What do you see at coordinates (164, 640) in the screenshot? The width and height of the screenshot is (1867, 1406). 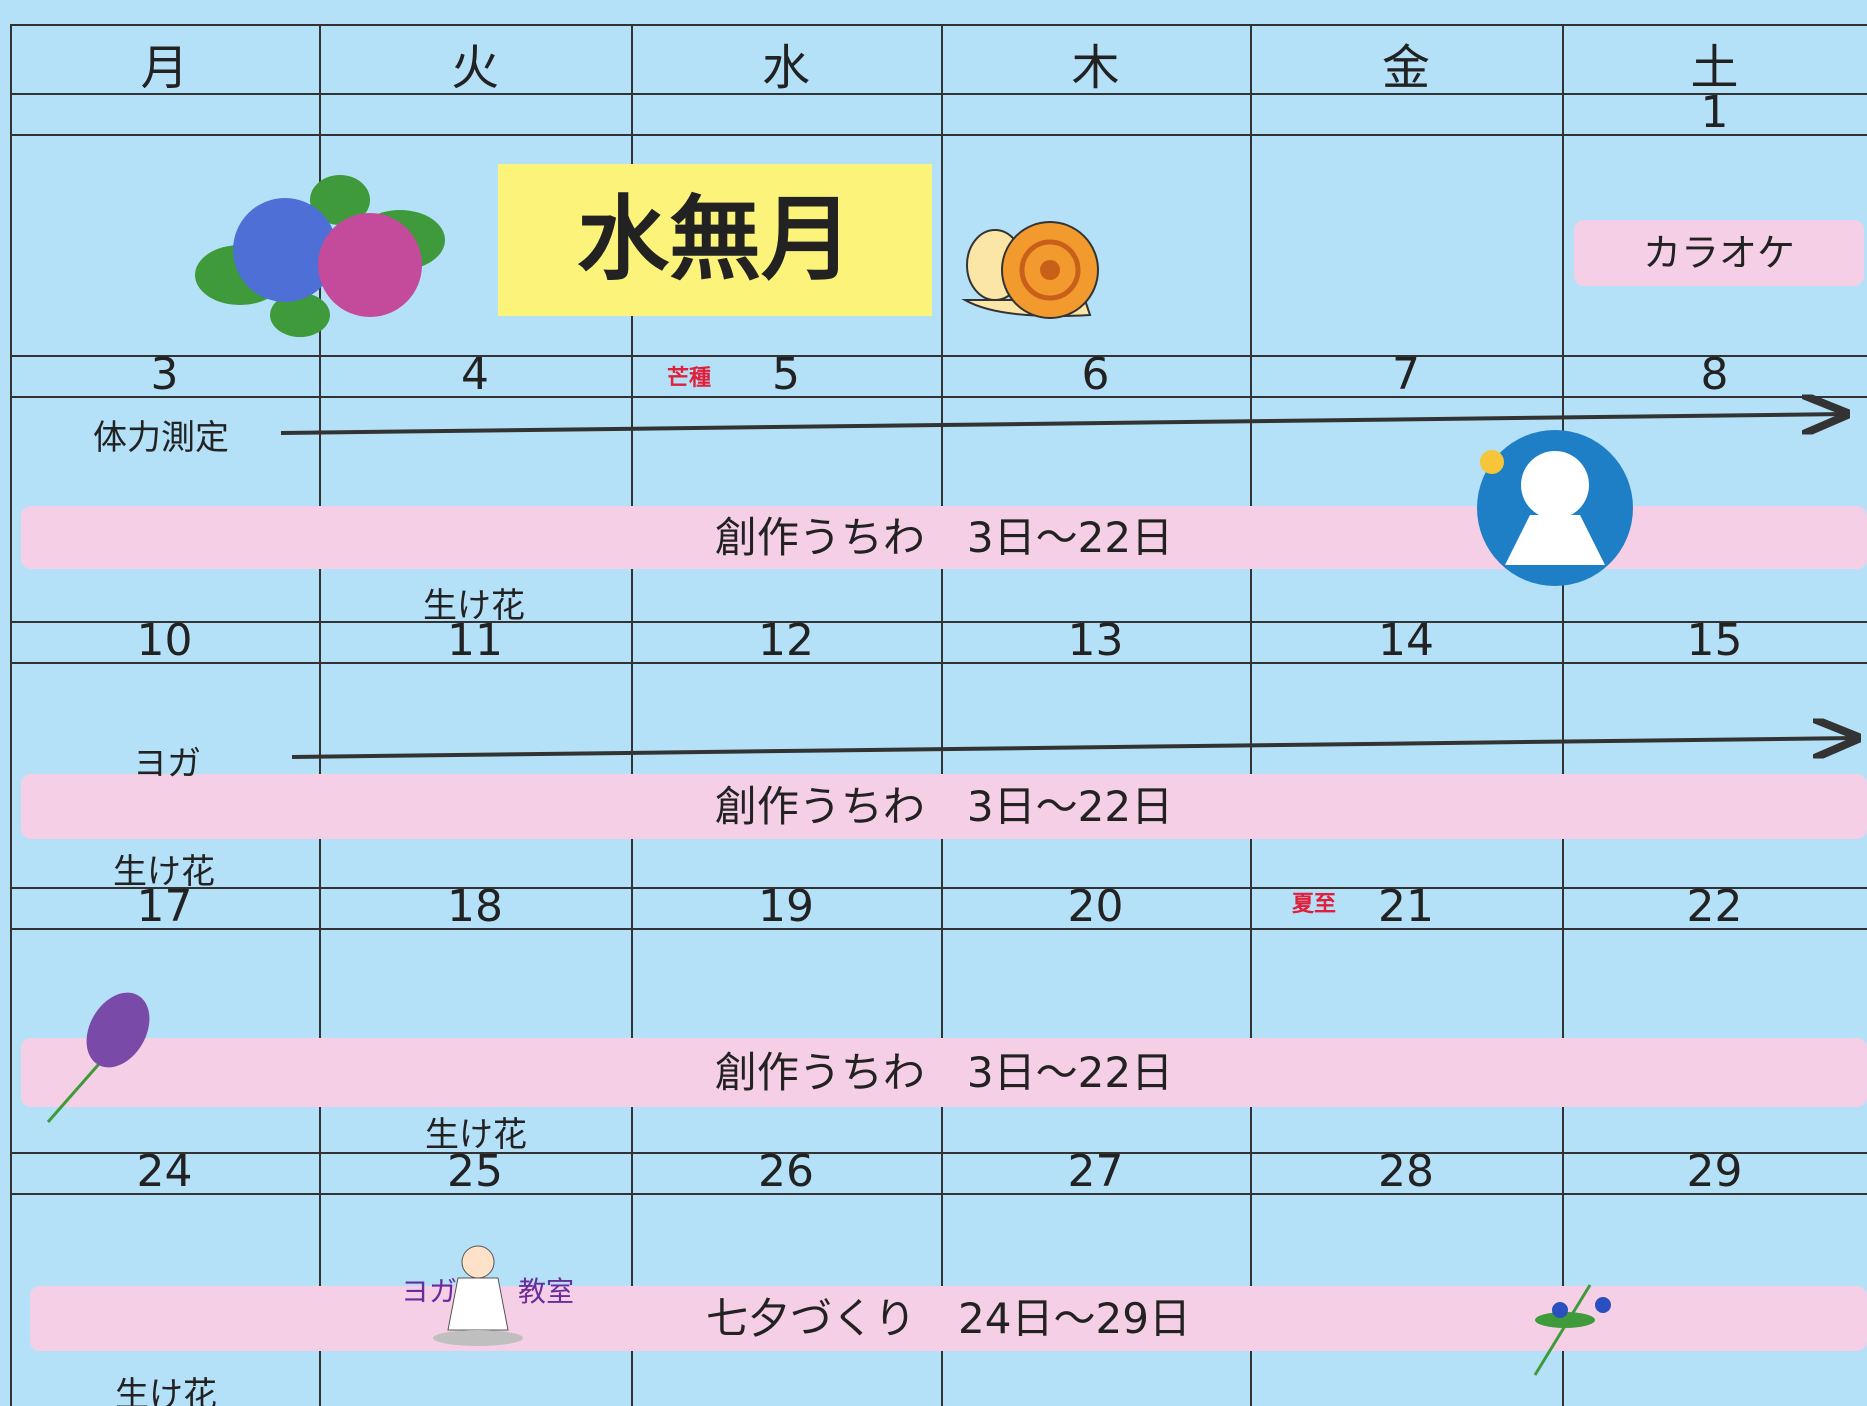 I see `day-number: 10` at bounding box center [164, 640].